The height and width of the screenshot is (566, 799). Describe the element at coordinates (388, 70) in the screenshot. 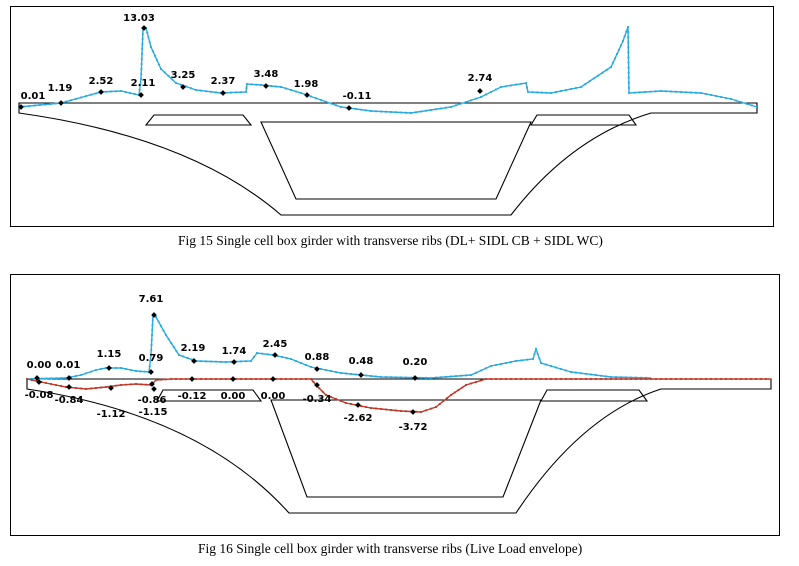

I see `dl-curve-line` at that location.